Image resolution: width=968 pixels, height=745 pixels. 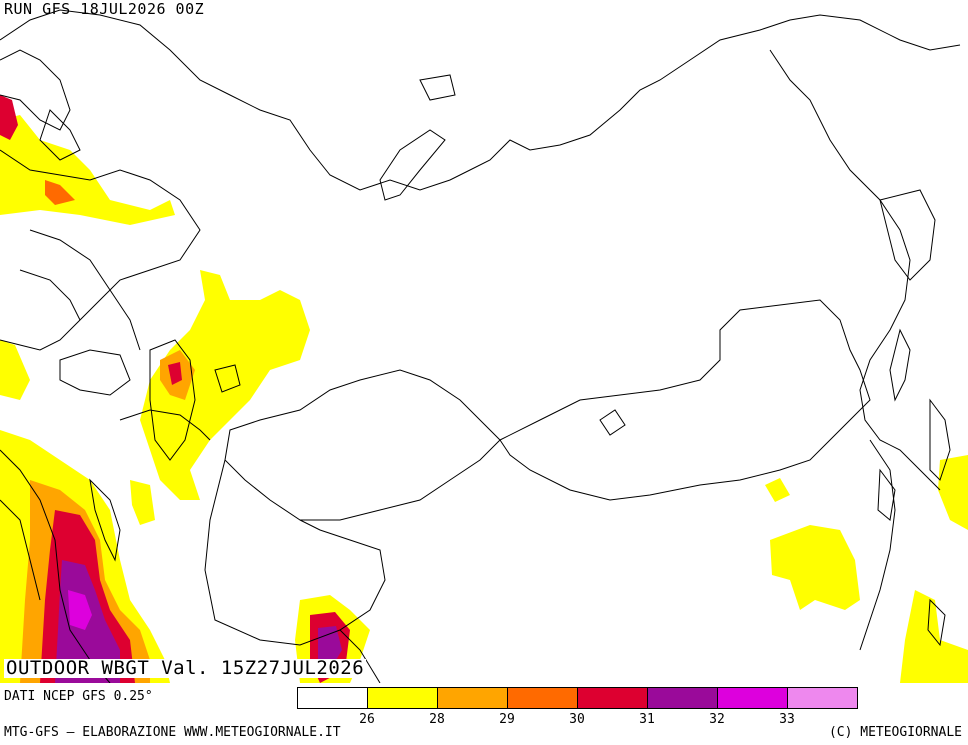 I want to click on legend-tick-label: 31, so click(x=647, y=719).